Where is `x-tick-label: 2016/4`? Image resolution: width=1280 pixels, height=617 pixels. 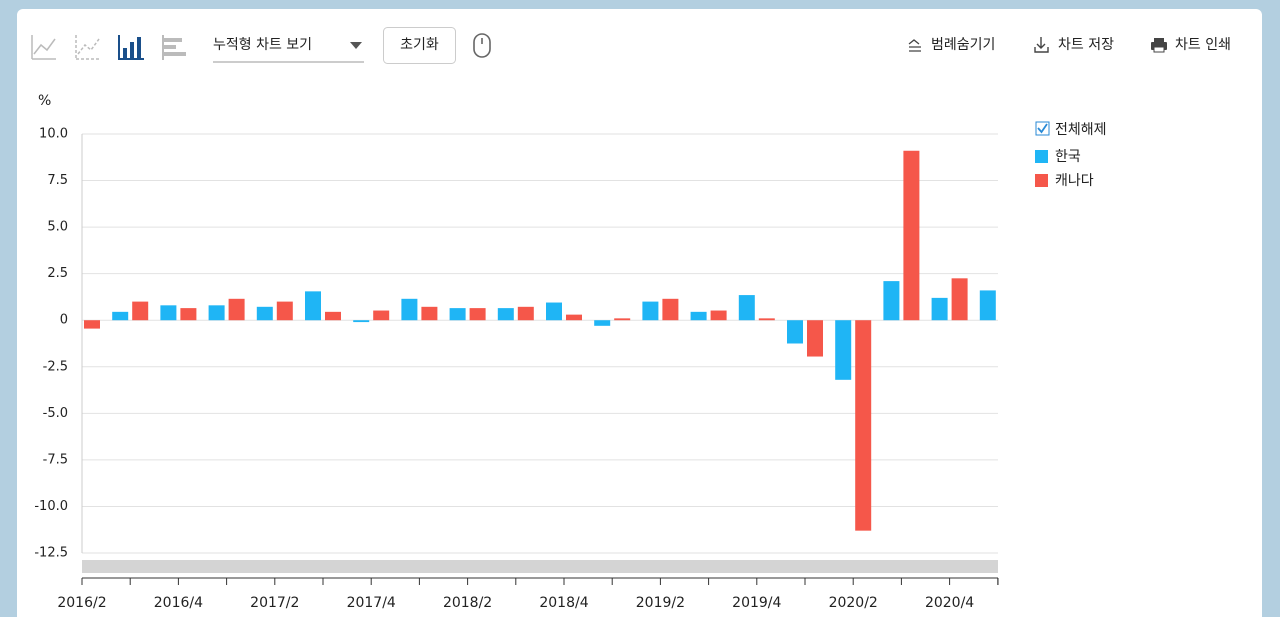
x-tick-label: 2016/4 is located at coordinates (178, 603).